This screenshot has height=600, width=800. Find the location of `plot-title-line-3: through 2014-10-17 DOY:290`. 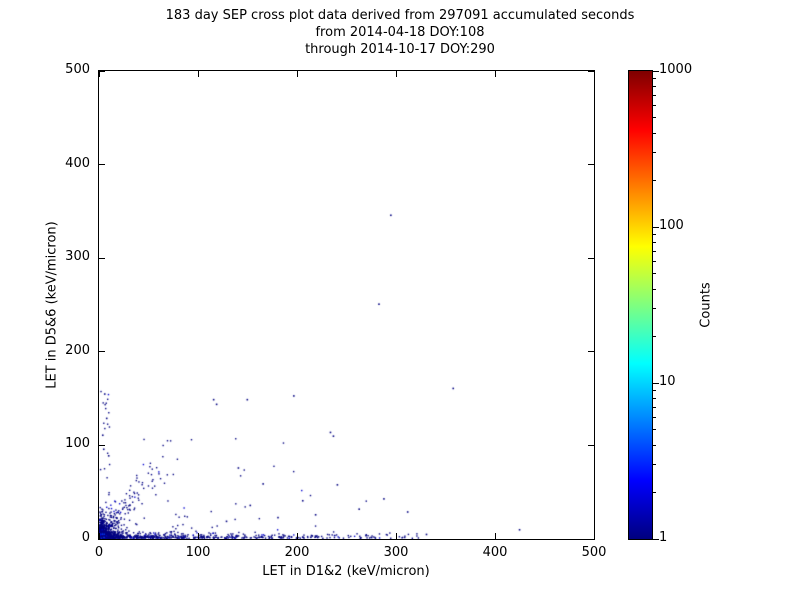

plot-title-line-3: through 2014-10-17 DOY:290 is located at coordinates (400, 49).